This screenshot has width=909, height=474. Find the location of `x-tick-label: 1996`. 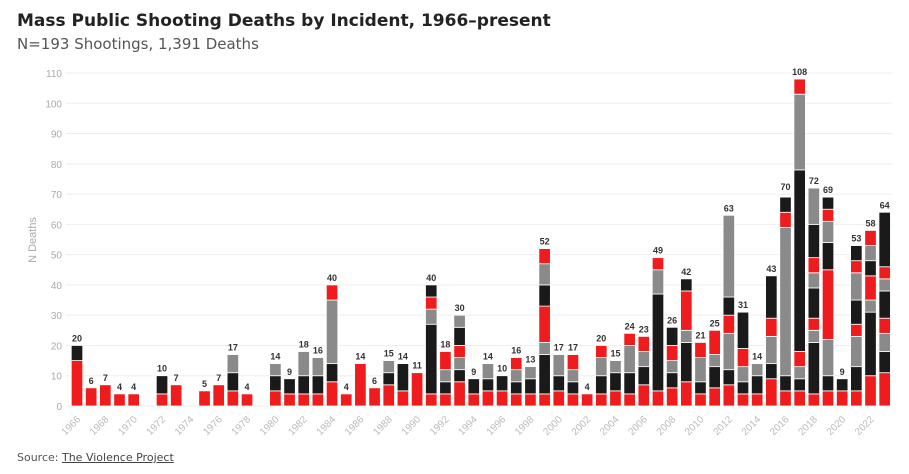

x-tick-label: 1996 is located at coordinates (497, 426).